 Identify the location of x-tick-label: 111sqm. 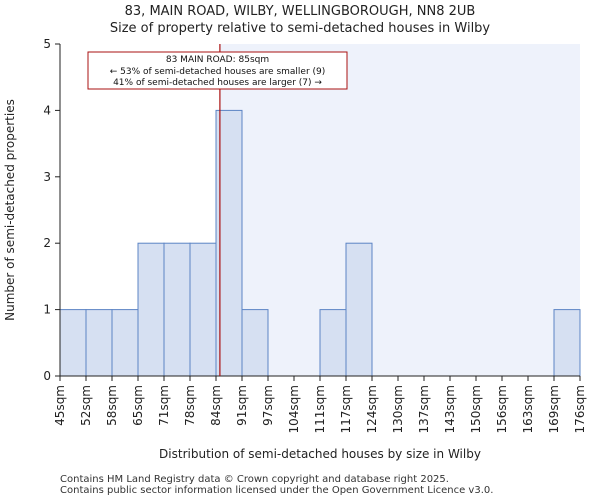
(320, 409).